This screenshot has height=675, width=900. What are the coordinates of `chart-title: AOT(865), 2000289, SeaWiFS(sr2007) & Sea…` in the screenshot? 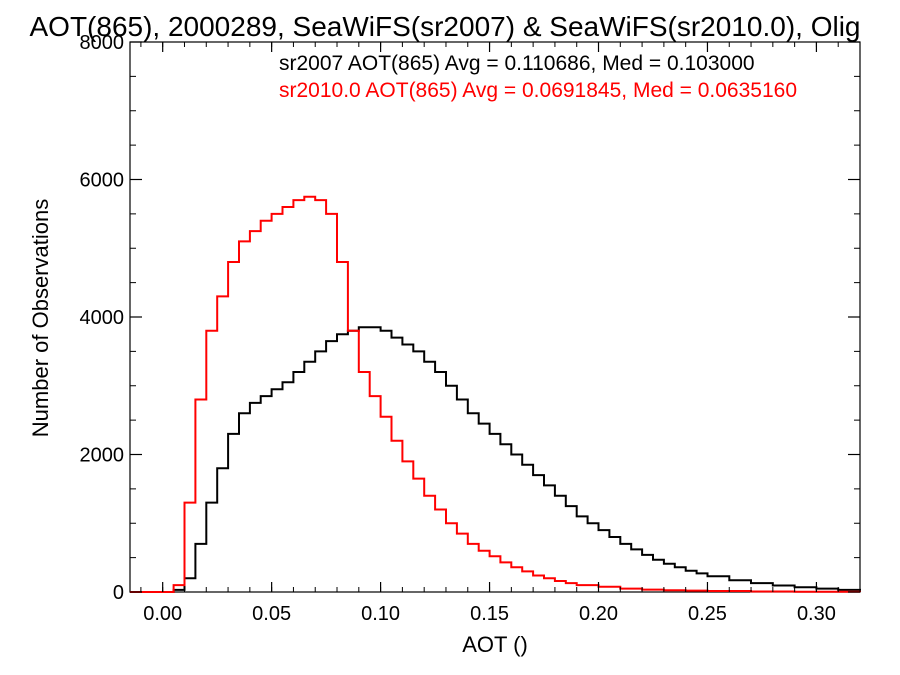 It's located at (444, 26).